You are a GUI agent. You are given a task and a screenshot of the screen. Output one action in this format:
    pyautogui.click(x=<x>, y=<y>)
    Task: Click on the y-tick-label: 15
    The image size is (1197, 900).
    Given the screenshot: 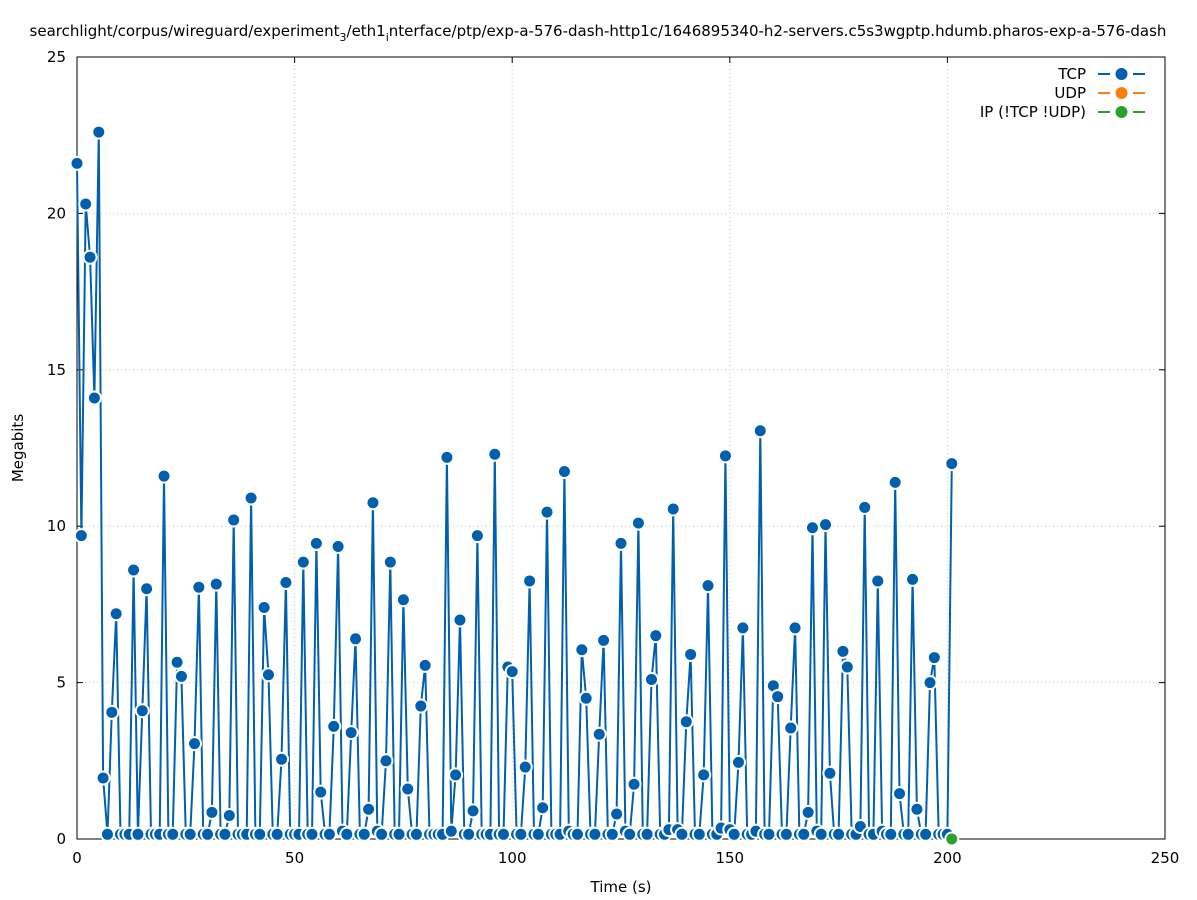 What is the action you would take?
    pyautogui.click(x=56, y=370)
    